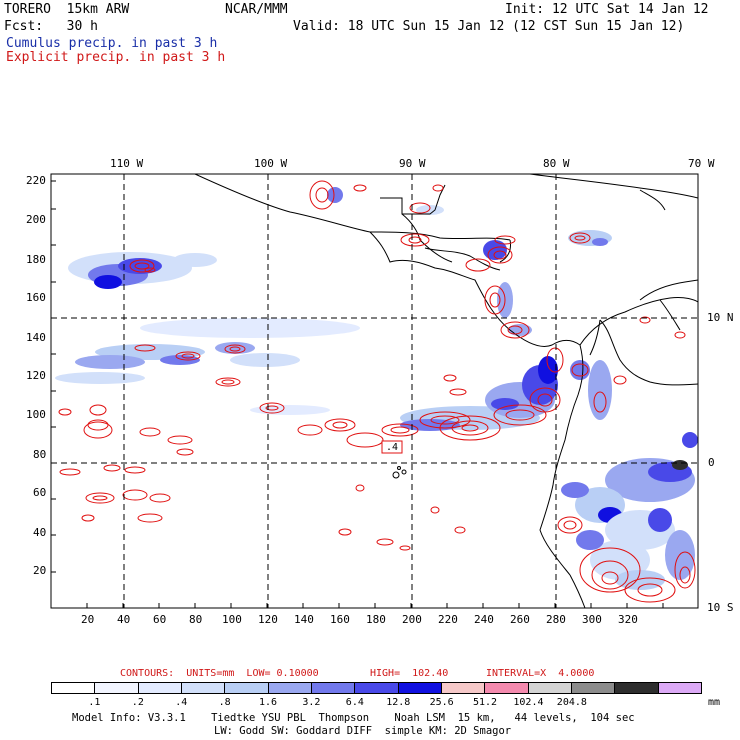 This screenshot has height=740, width=740. I want to click on y-tick-label: 20, so click(40, 570).